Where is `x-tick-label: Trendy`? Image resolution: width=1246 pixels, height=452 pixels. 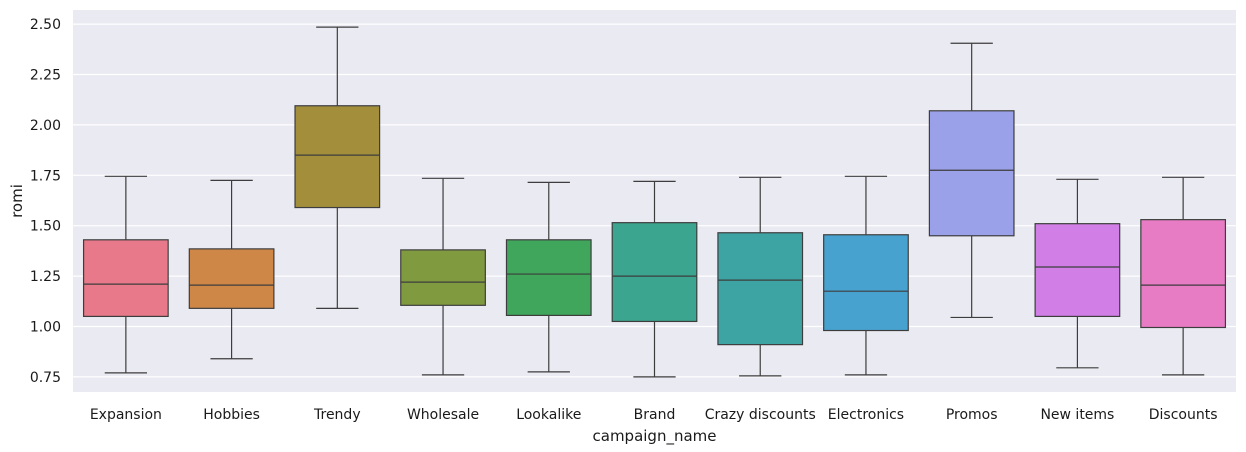
x-tick-label: Trendy is located at coordinates (337, 415).